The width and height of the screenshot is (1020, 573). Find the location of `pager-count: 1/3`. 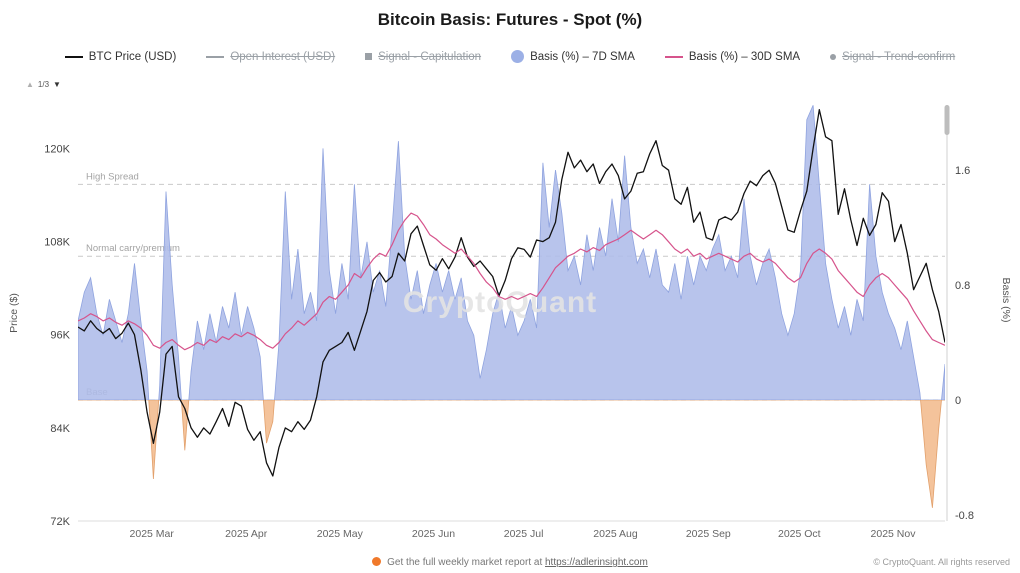

pager-count: 1/3 is located at coordinates (43, 84).